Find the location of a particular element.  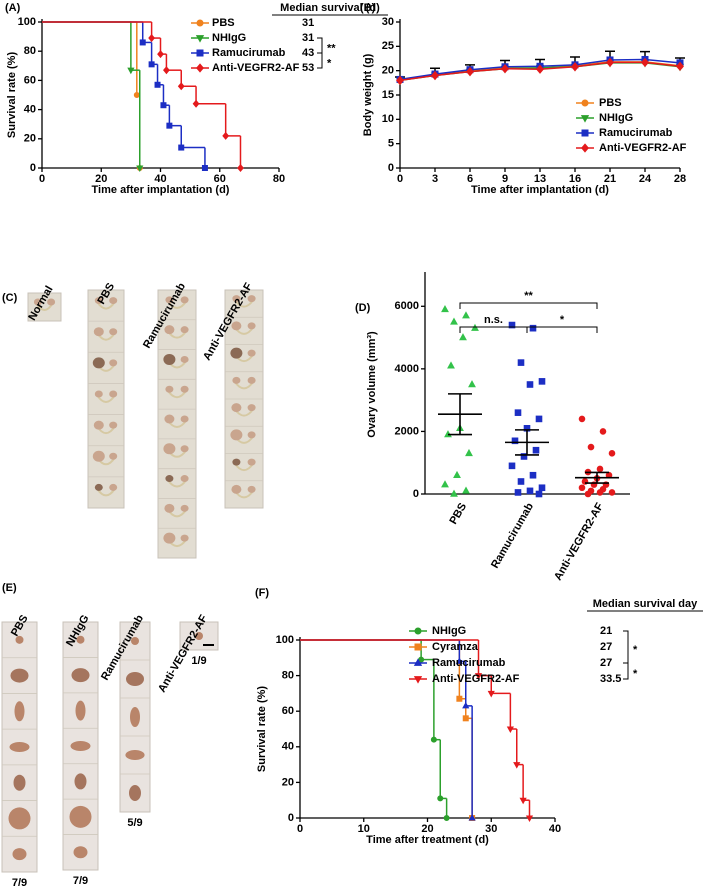

x-tick-label: 20 is located at coordinates (427, 829).